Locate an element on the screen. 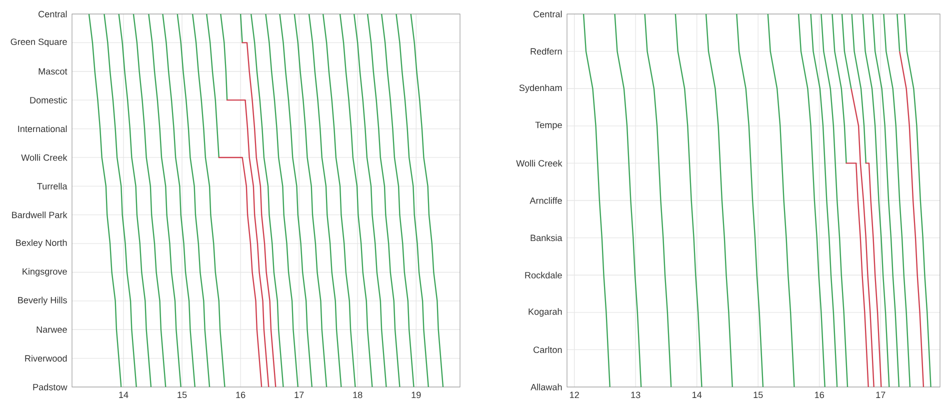  y-tick-label: Kogarah is located at coordinates (545, 312).